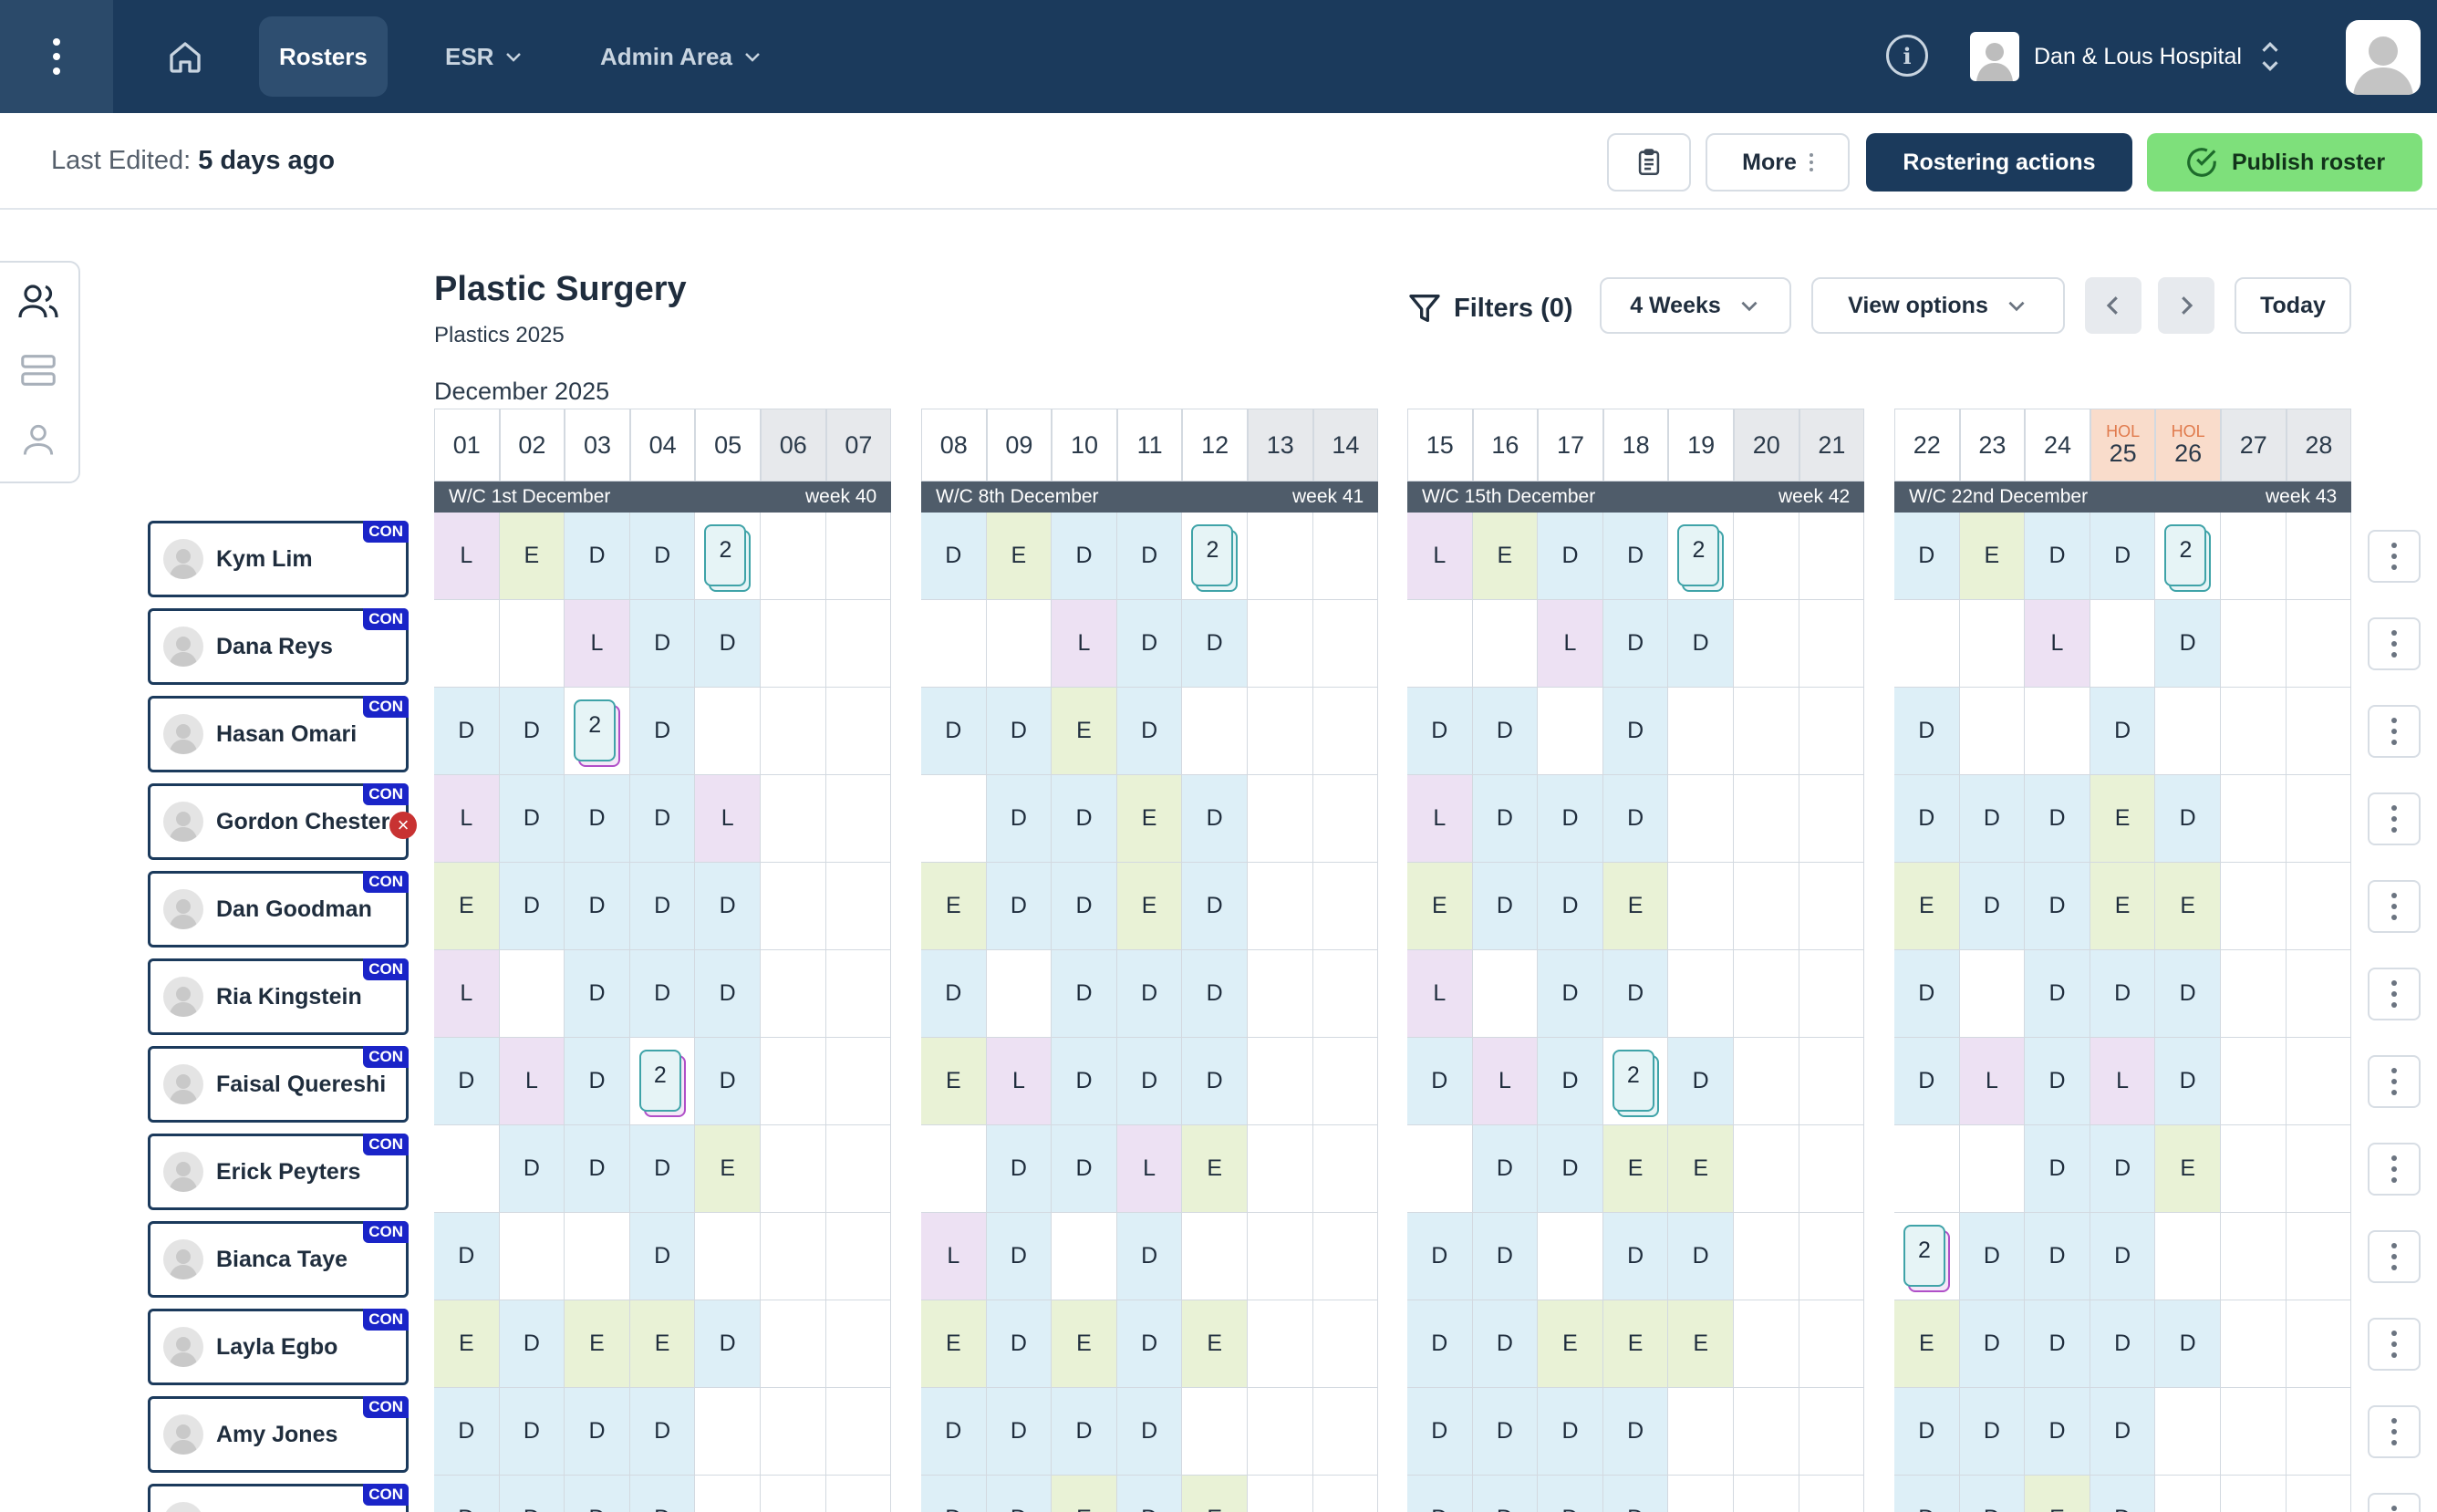 The width and height of the screenshot is (2437, 1512). I want to click on day-header-03: 03, so click(598, 445).